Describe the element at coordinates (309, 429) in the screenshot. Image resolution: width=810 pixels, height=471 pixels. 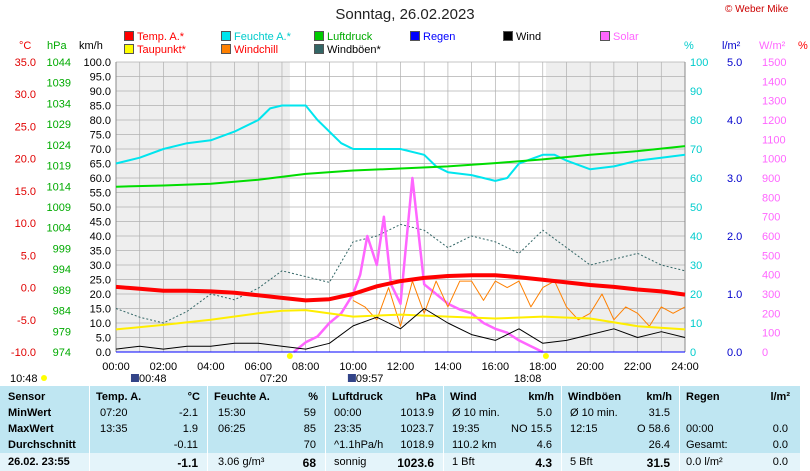
I see `humidity-value: 85` at that location.